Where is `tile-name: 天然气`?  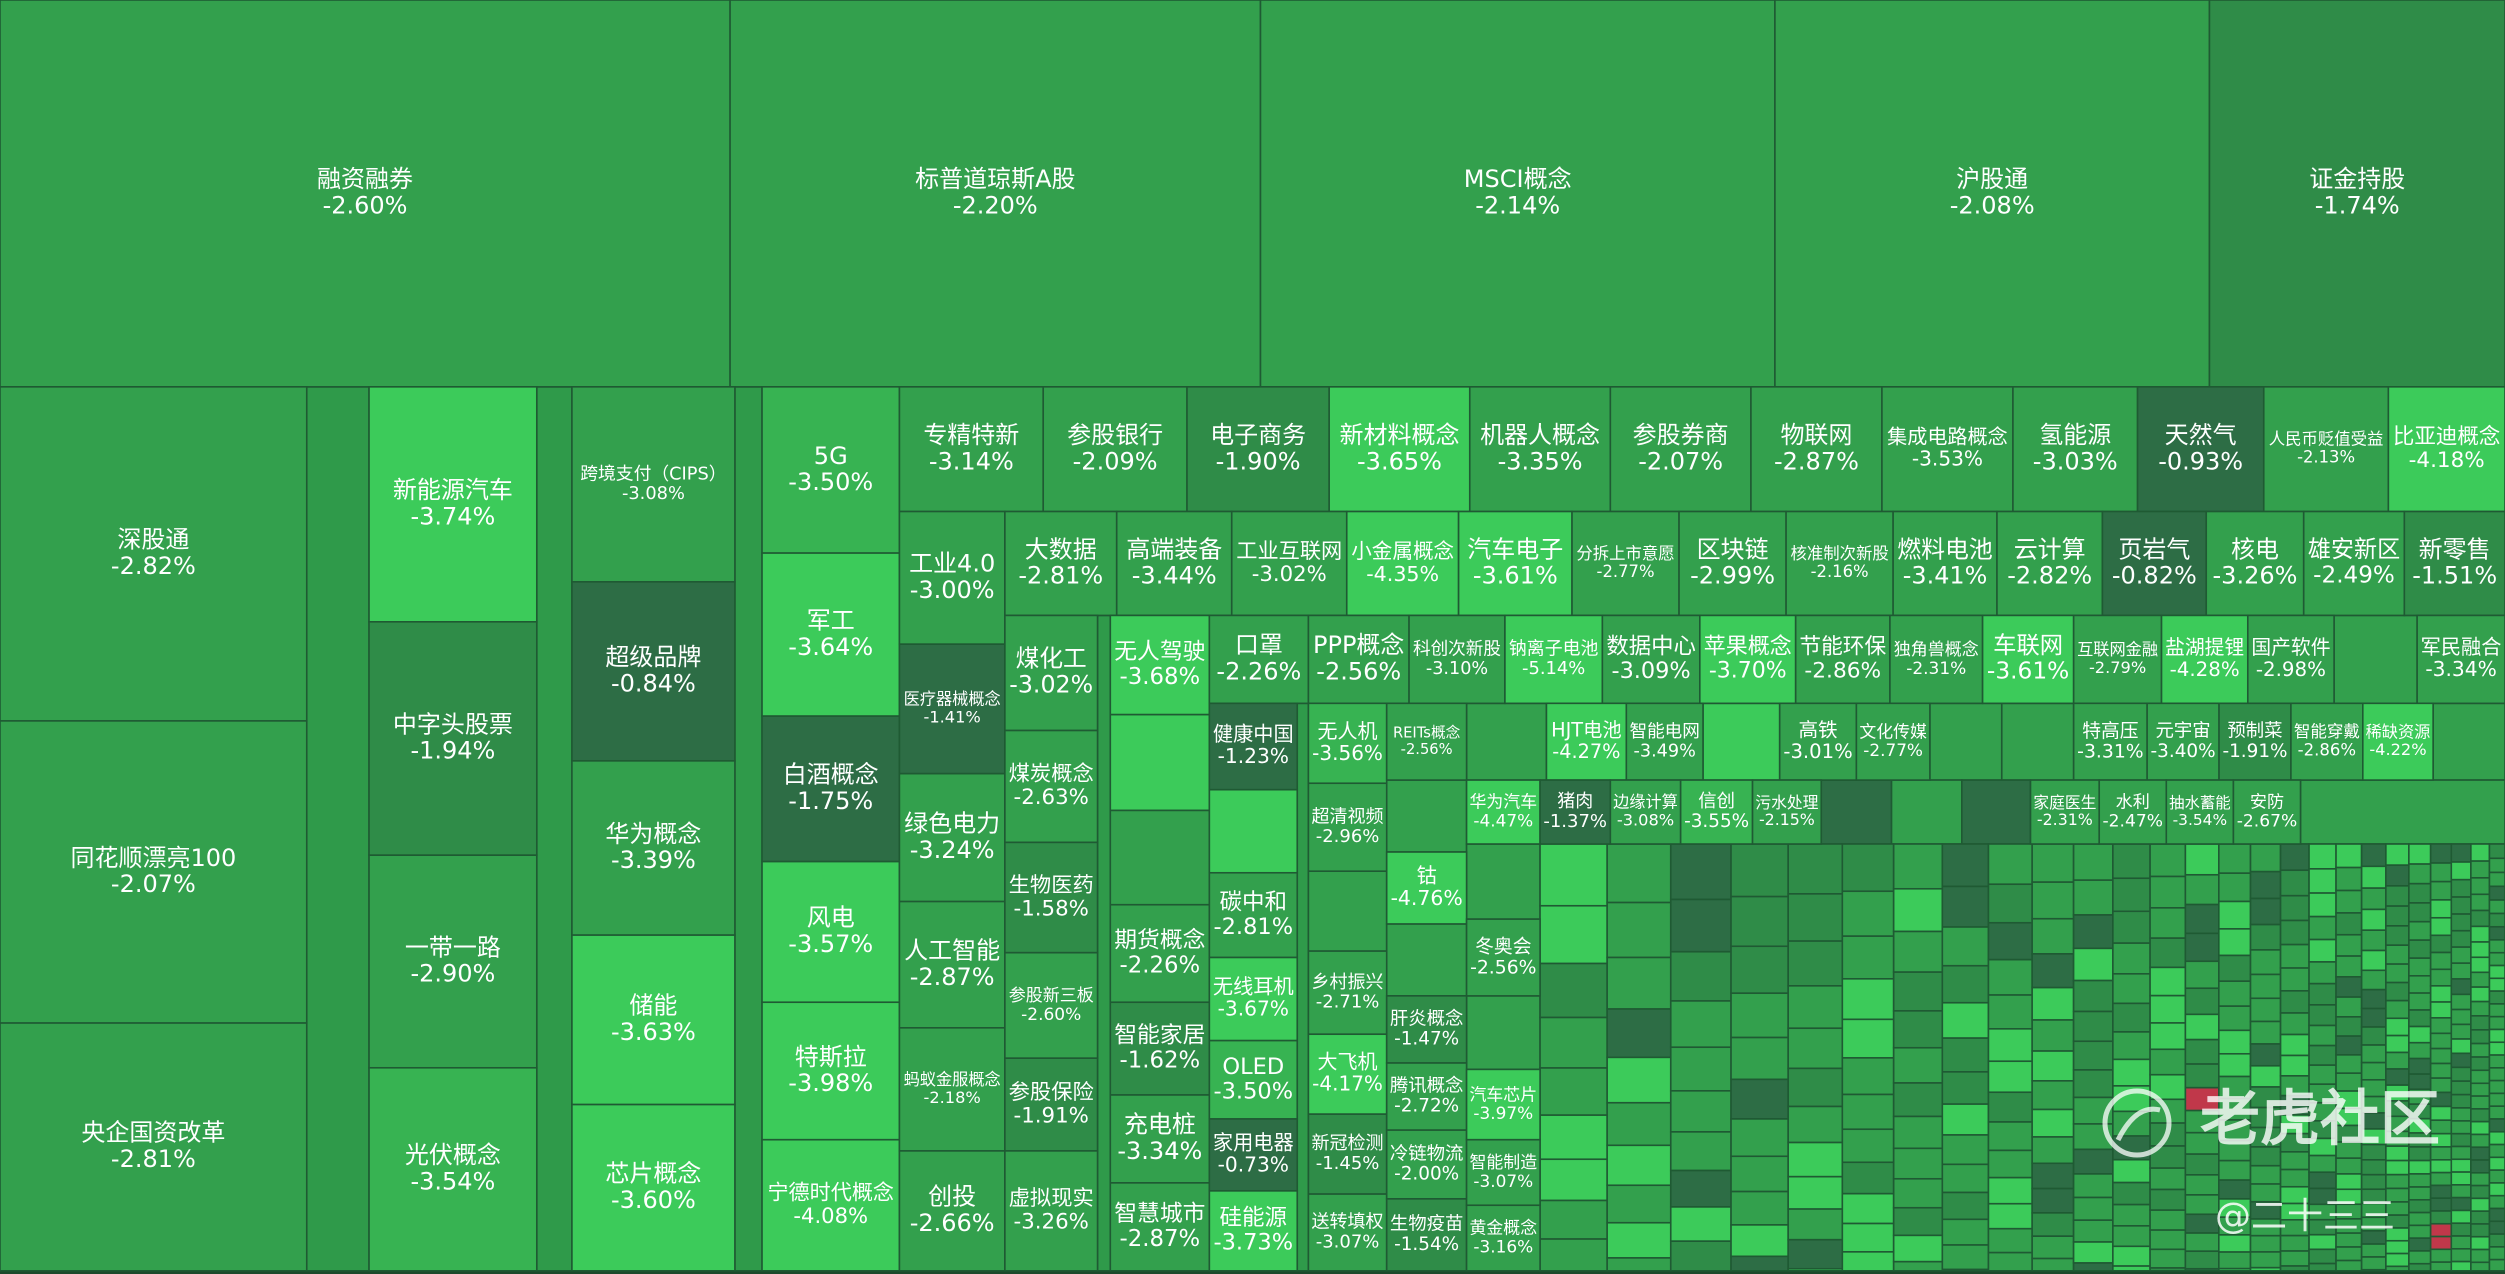
tile-name: 天然气 is located at coordinates (2201, 435).